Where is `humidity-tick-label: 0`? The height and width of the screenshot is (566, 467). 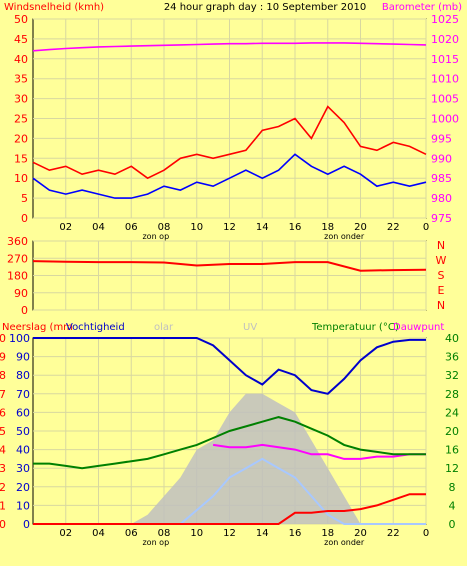
humidity-tick-label: 0 is located at coordinates (26, 524).